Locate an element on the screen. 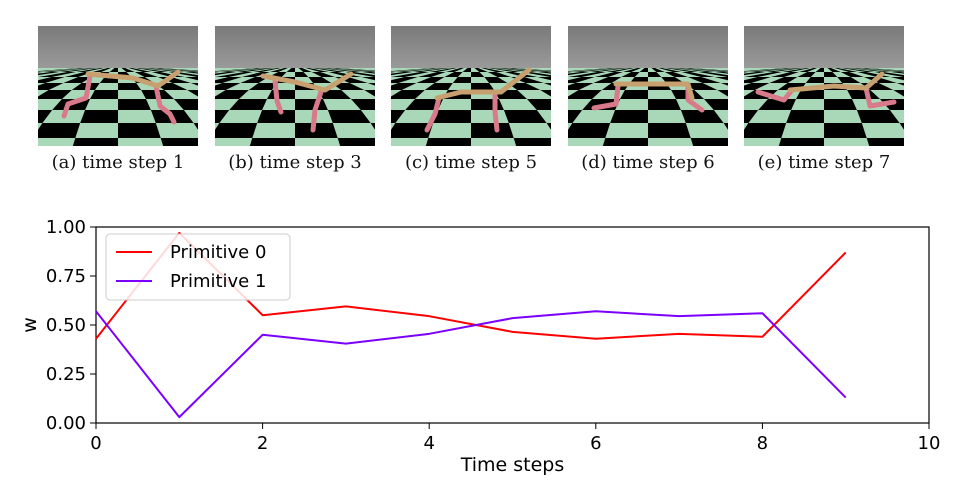 Image resolution: width=970 pixels, height=491 pixels. y-tick-label: 0.25 is located at coordinates (66, 374).